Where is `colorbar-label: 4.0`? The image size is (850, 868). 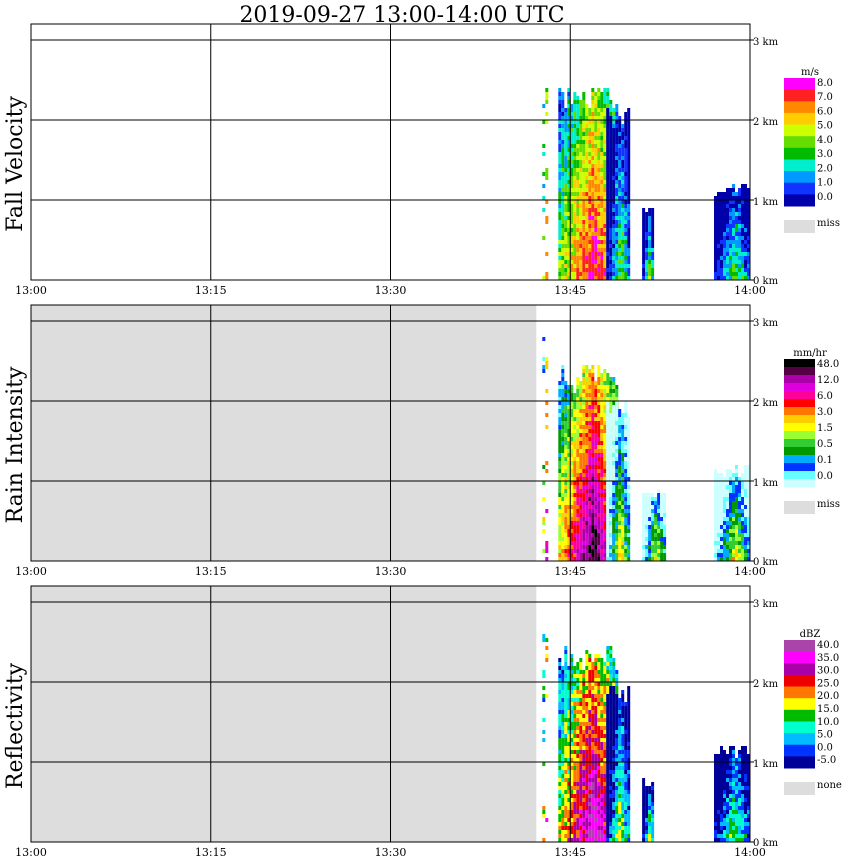
colorbar-label: 4.0 is located at coordinates (825, 140).